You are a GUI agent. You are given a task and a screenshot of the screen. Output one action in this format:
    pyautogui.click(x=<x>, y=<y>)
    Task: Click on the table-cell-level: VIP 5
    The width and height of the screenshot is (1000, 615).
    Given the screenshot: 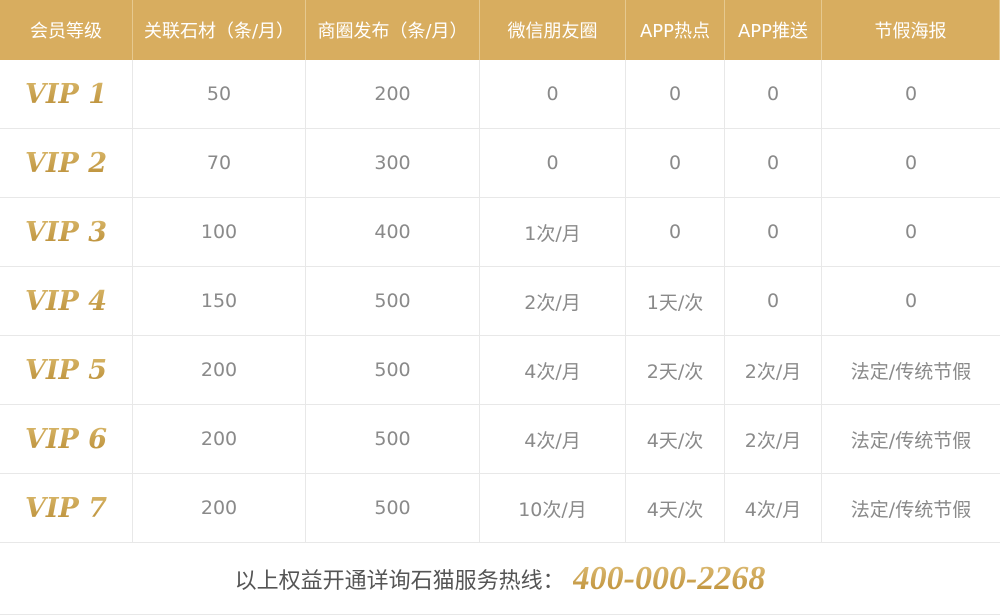 What is the action you would take?
    pyautogui.click(x=66, y=370)
    